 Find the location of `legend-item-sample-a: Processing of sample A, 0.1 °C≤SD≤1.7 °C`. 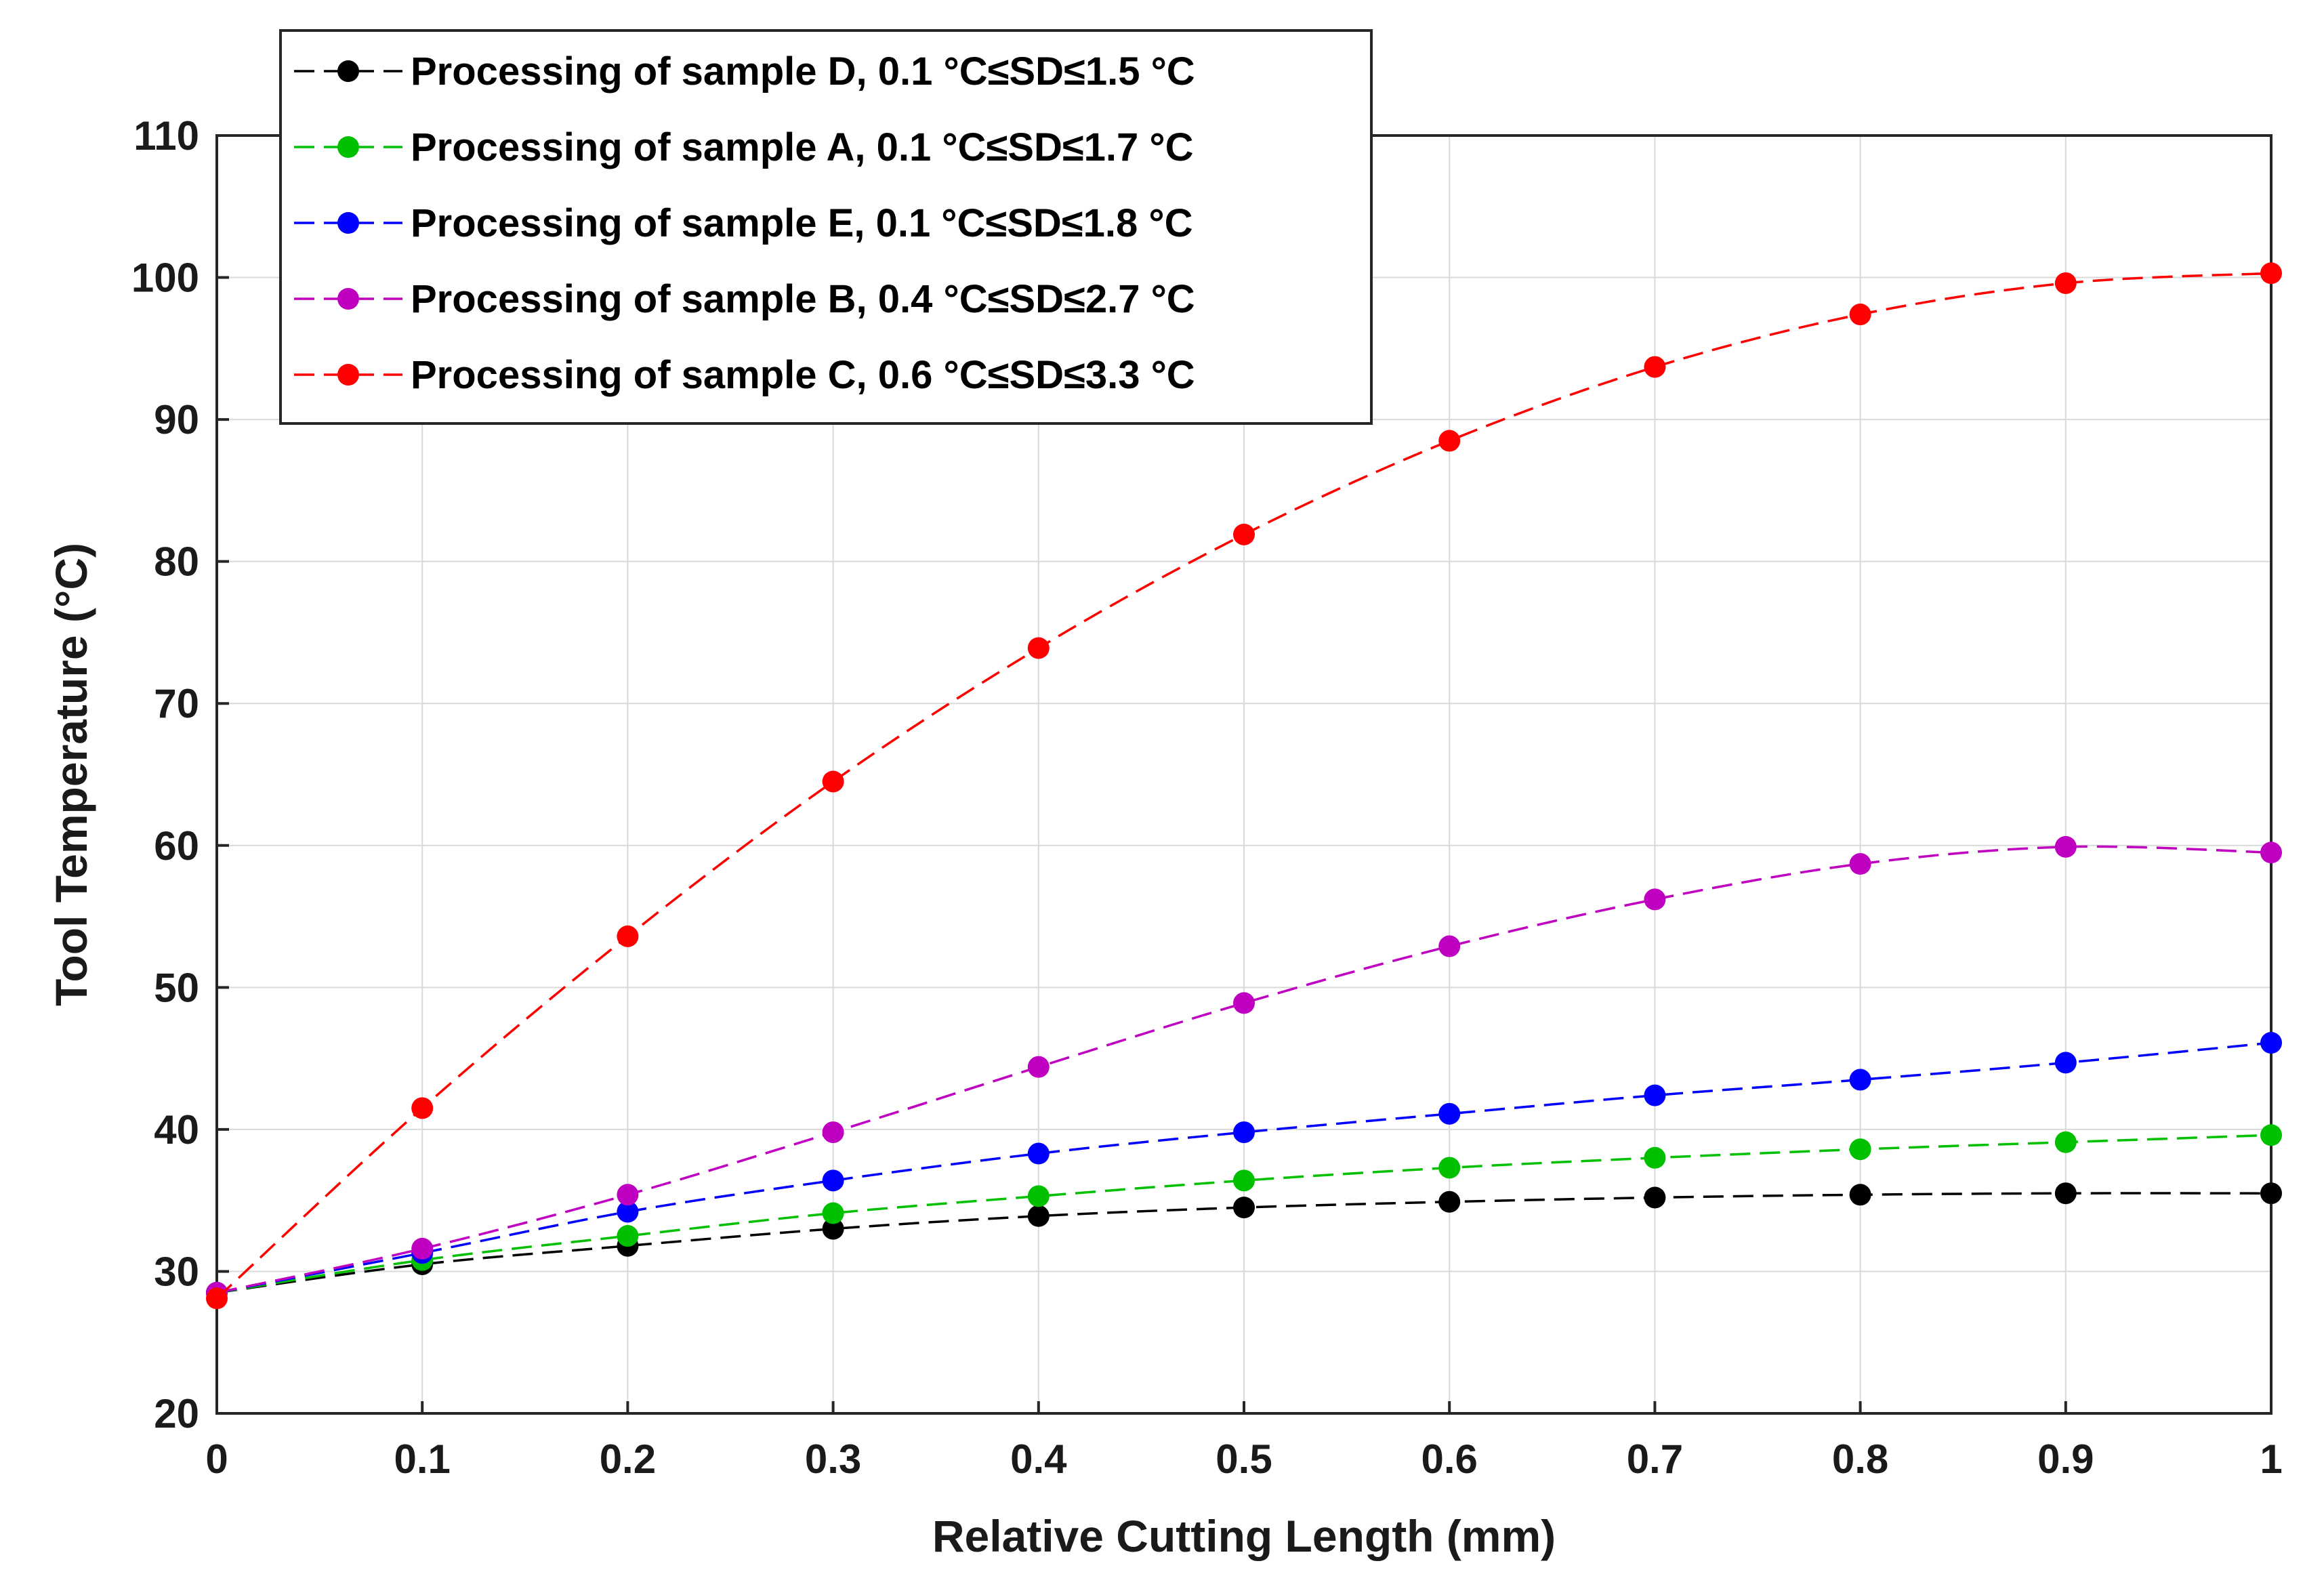

legend-item-sample-a: Processing of sample A, 0.1 °C≤SD≤1.7 °C is located at coordinates (744, 147).